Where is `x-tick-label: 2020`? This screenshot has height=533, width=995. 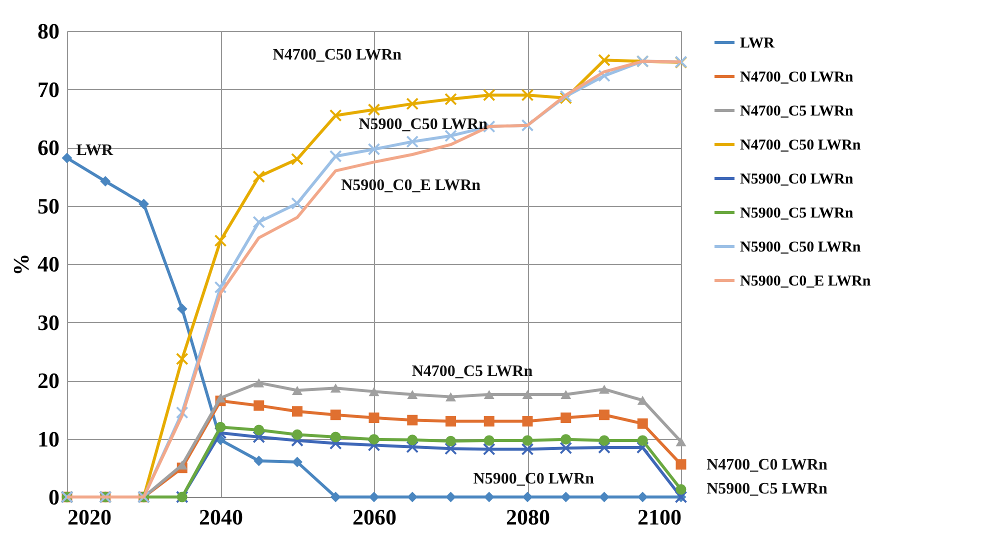
x-tick-label: 2020 is located at coordinates (90, 517).